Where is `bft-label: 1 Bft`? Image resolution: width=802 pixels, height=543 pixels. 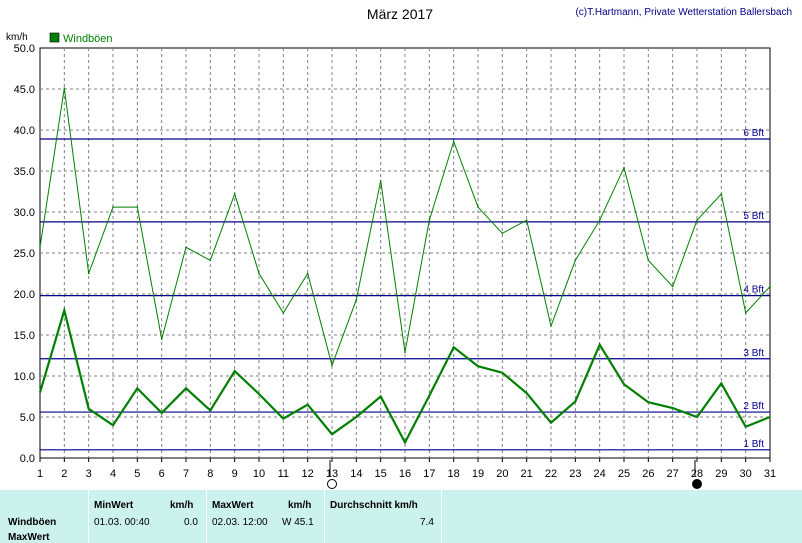 bft-label: 1 Bft is located at coordinates (753, 444).